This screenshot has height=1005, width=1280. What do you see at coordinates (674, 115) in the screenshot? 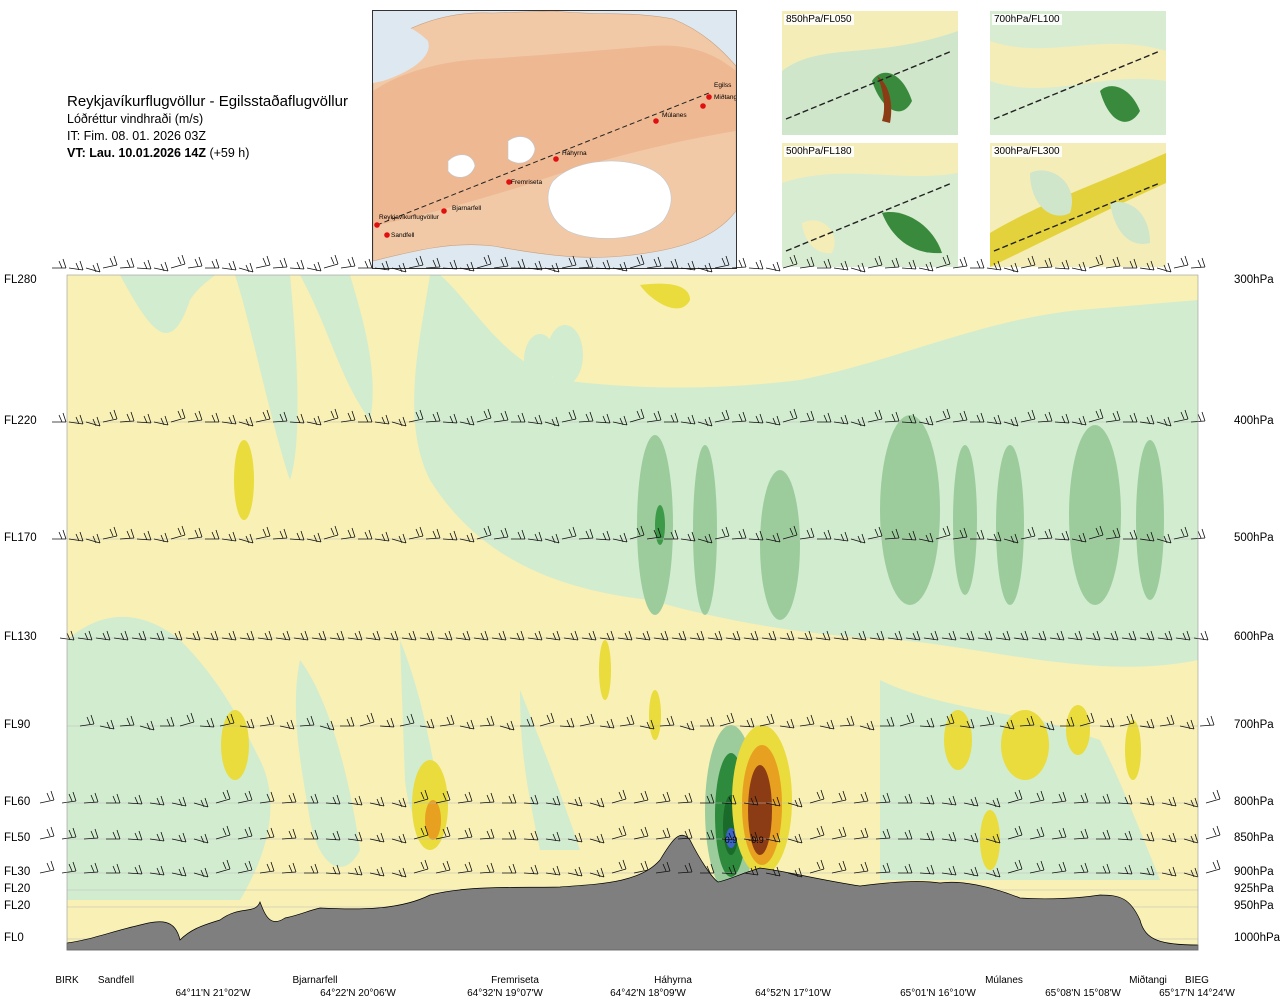
I see `minimap-station-label: Múlanes` at bounding box center [674, 115].